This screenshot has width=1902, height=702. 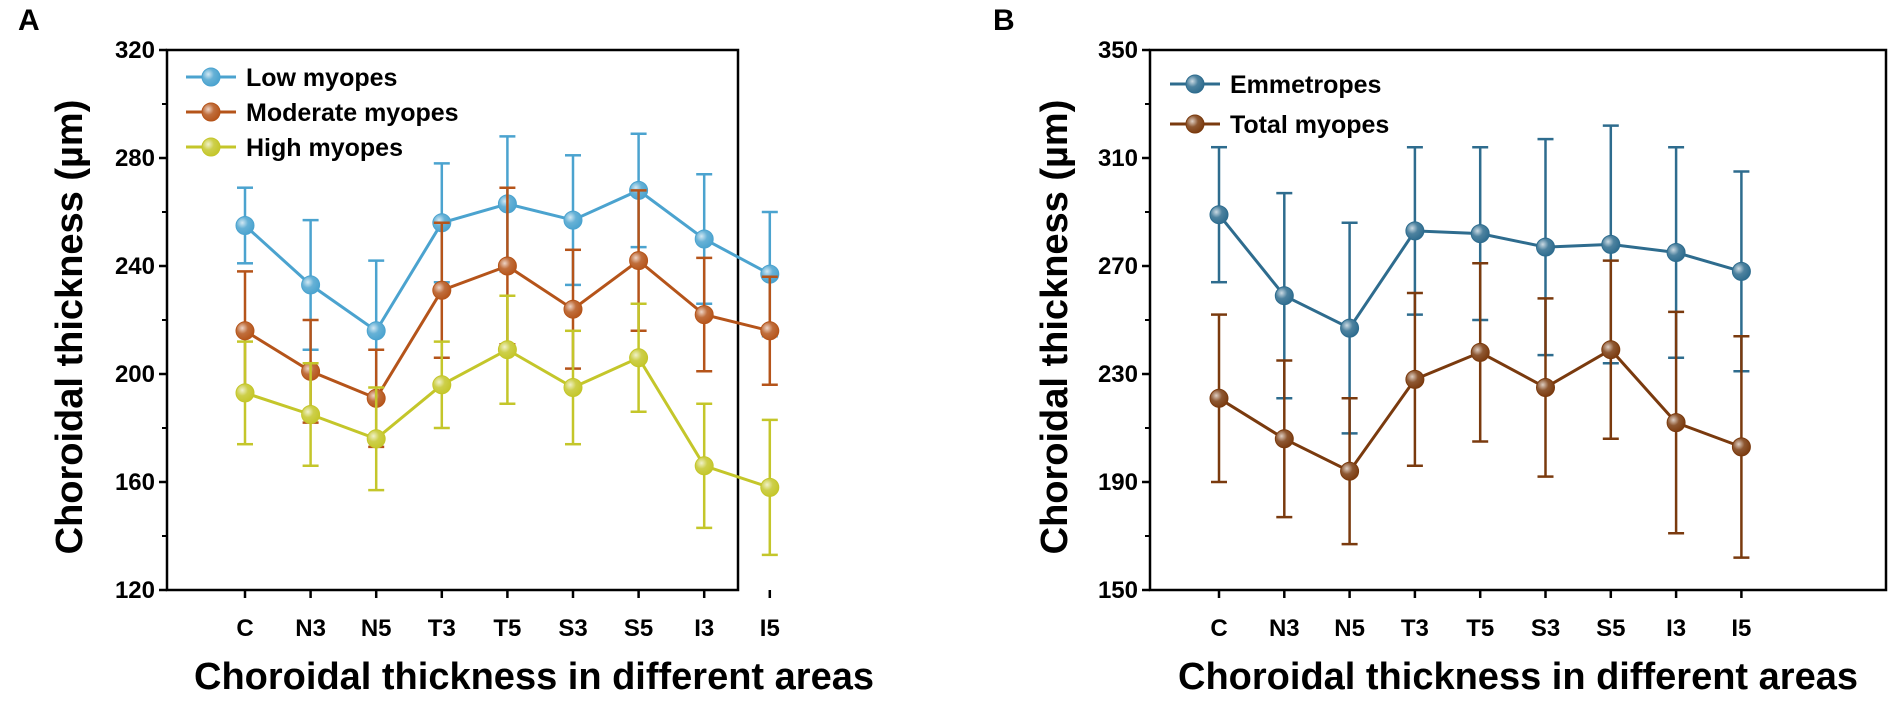 I want to click on legend-label: Low myopes, so click(x=321, y=78).